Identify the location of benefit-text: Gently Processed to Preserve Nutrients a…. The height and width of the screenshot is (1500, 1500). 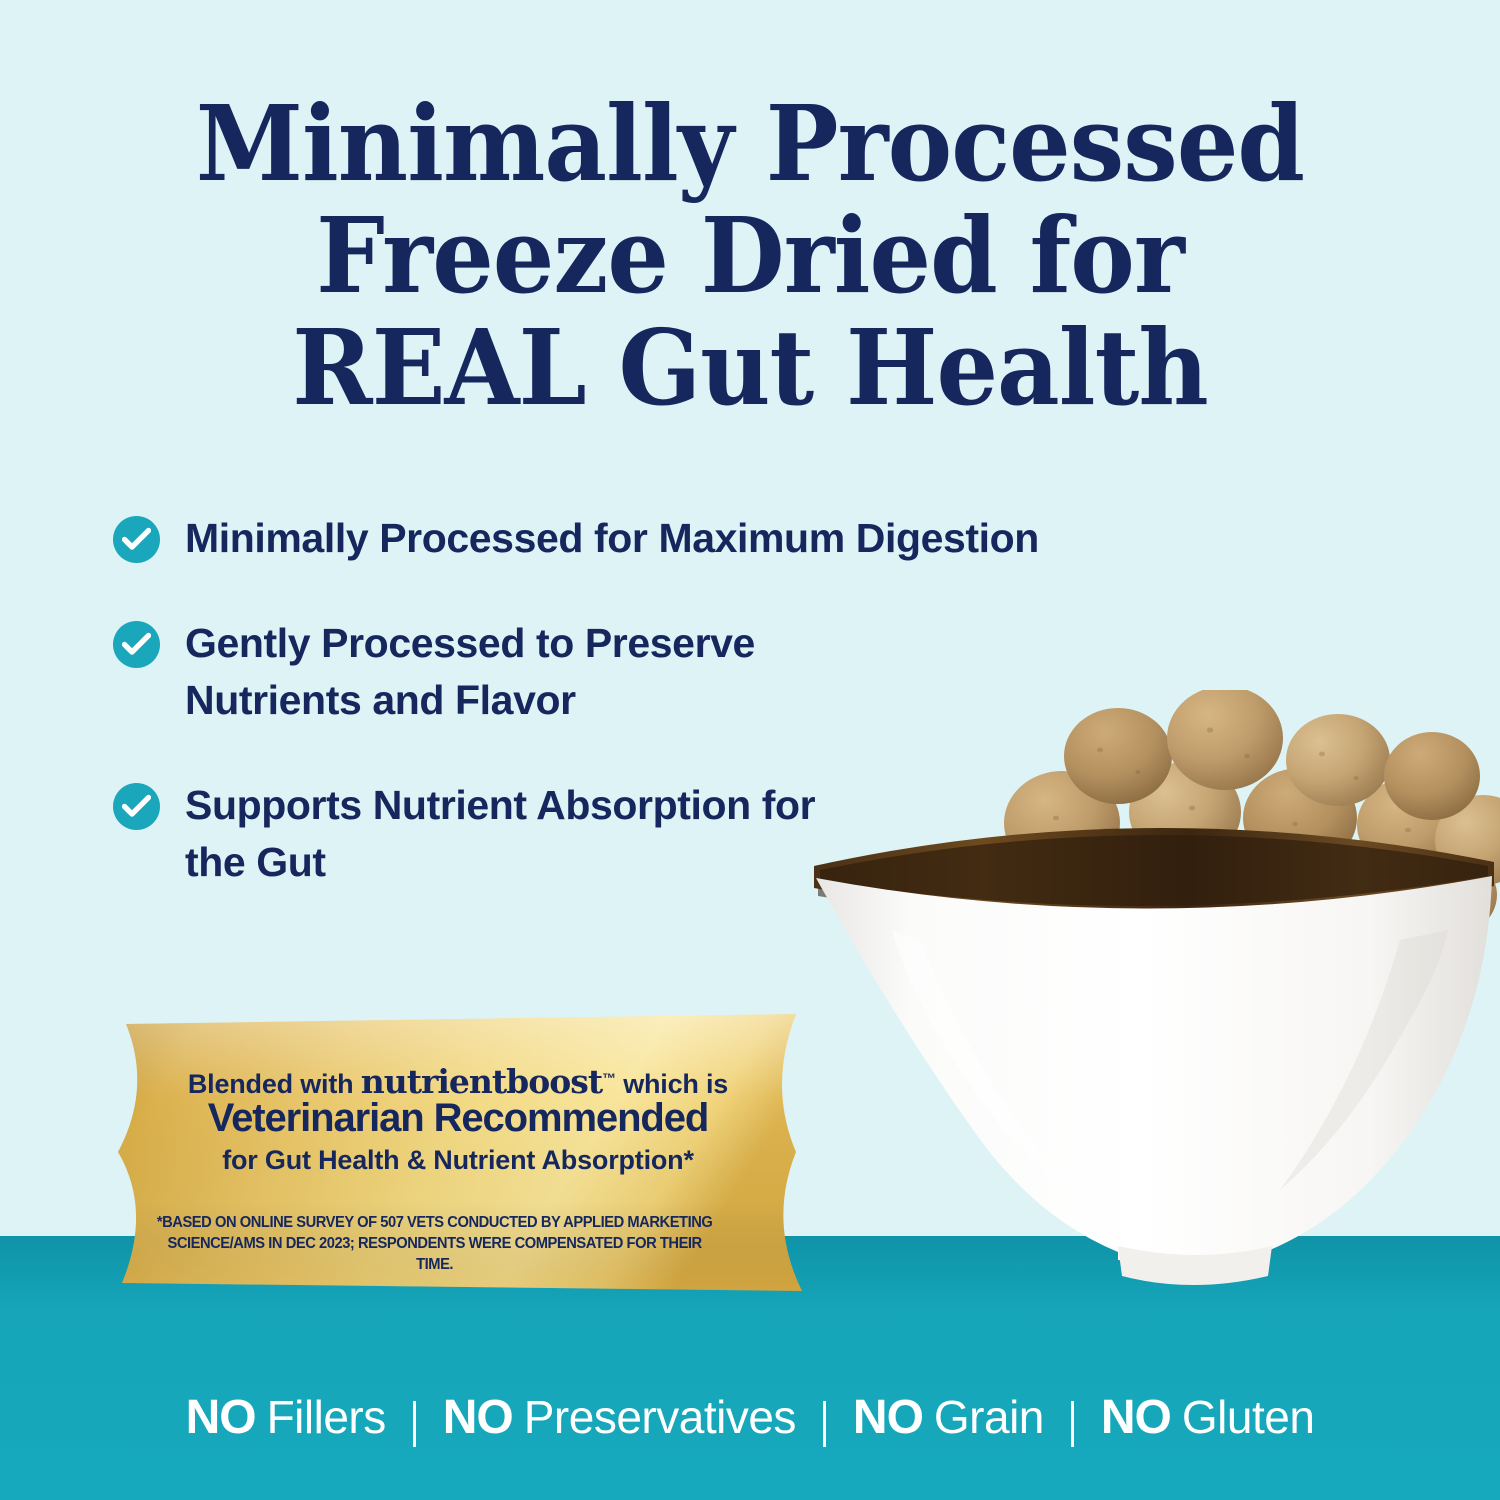
(470, 671).